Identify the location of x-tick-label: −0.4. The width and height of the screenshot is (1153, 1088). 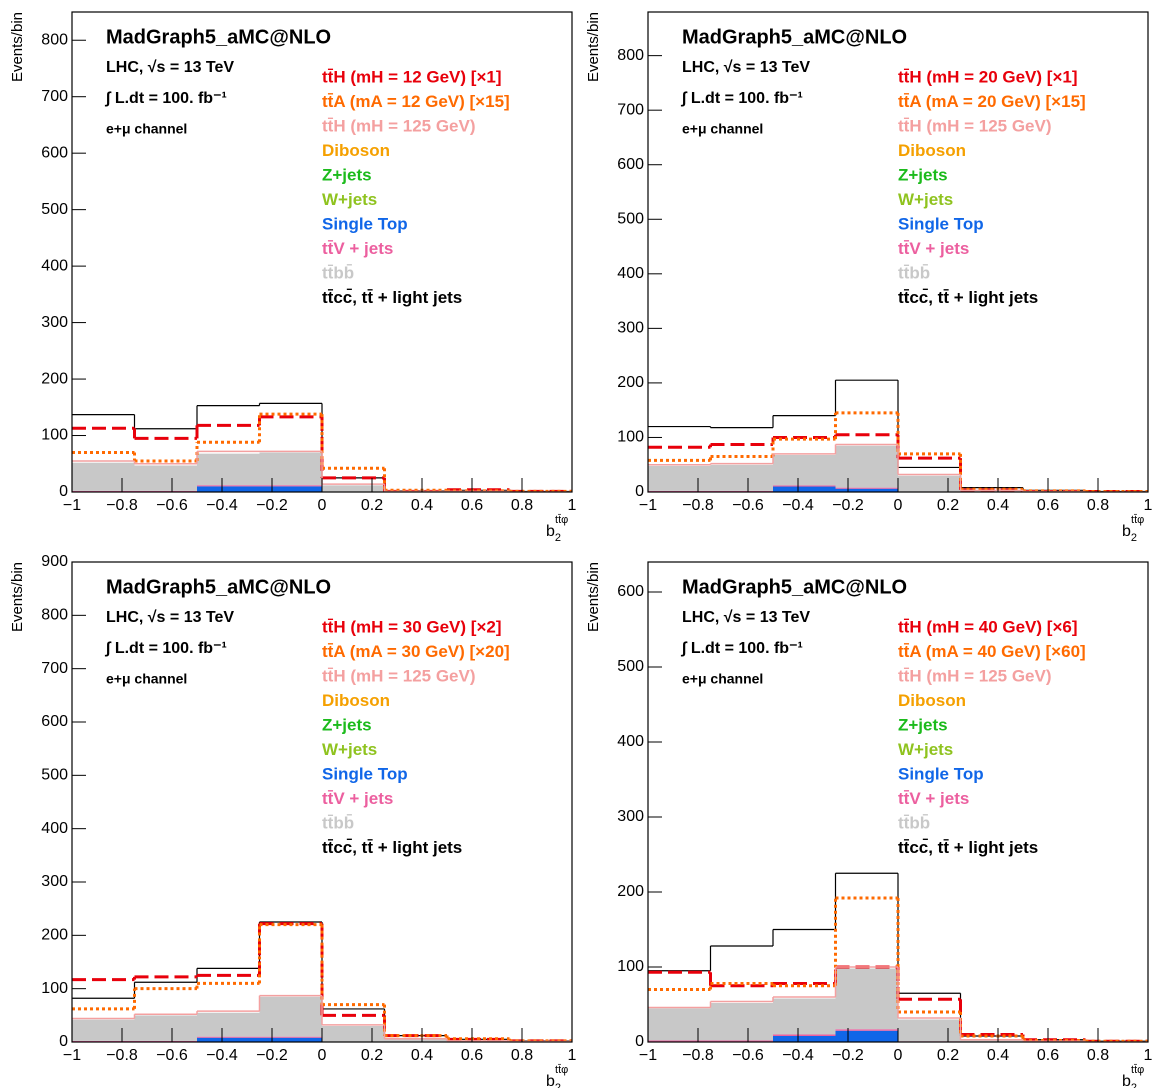
(222, 1055).